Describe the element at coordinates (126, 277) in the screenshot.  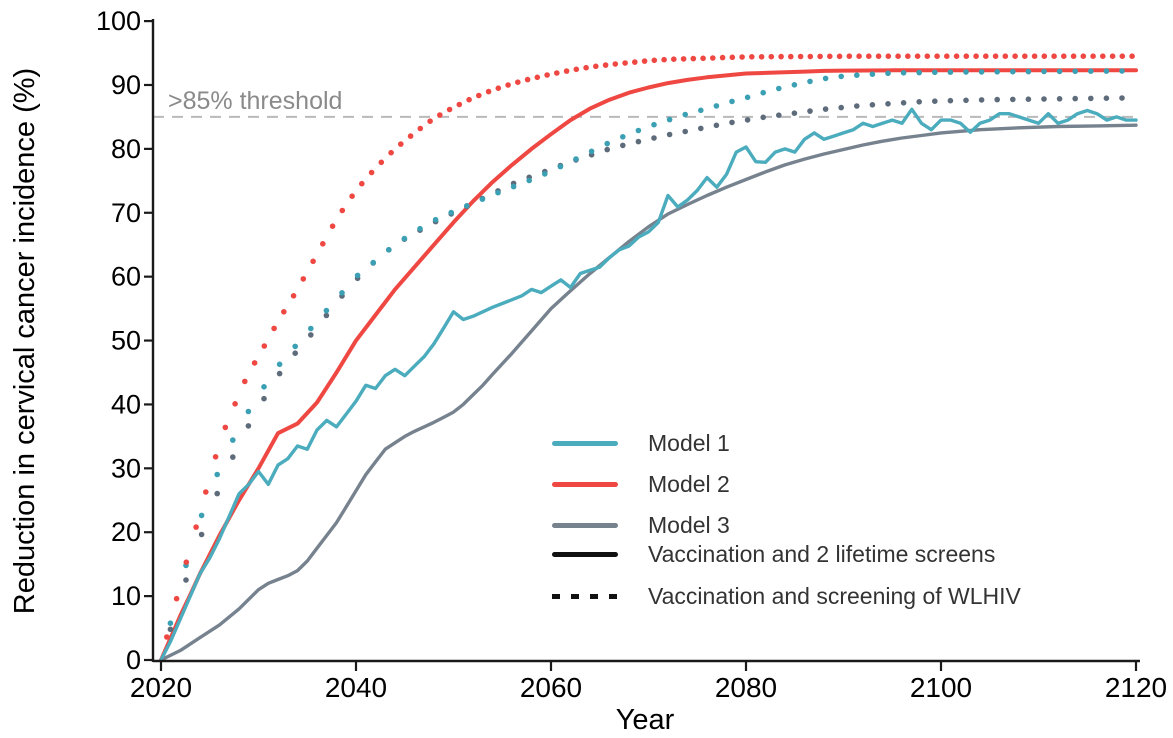
I see `y-tick-label: 60` at that location.